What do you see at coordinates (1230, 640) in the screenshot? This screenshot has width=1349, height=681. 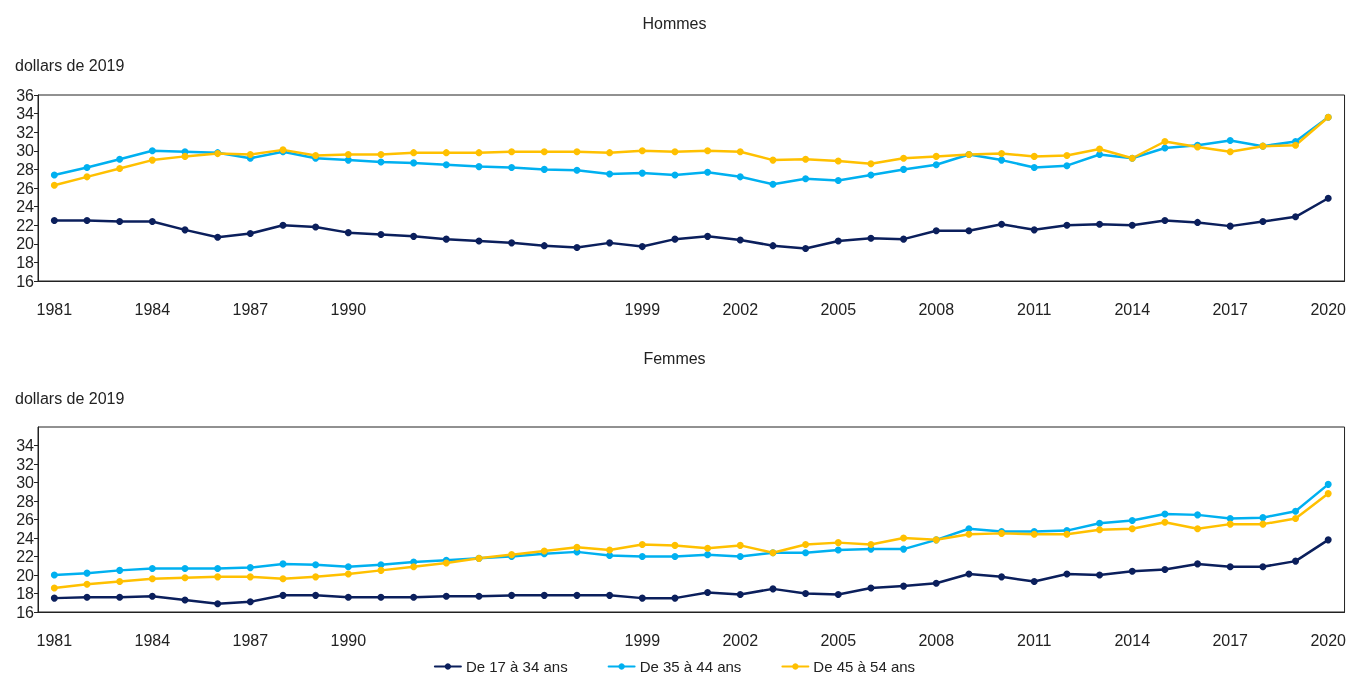 I see `x-tick-label: 2017` at bounding box center [1230, 640].